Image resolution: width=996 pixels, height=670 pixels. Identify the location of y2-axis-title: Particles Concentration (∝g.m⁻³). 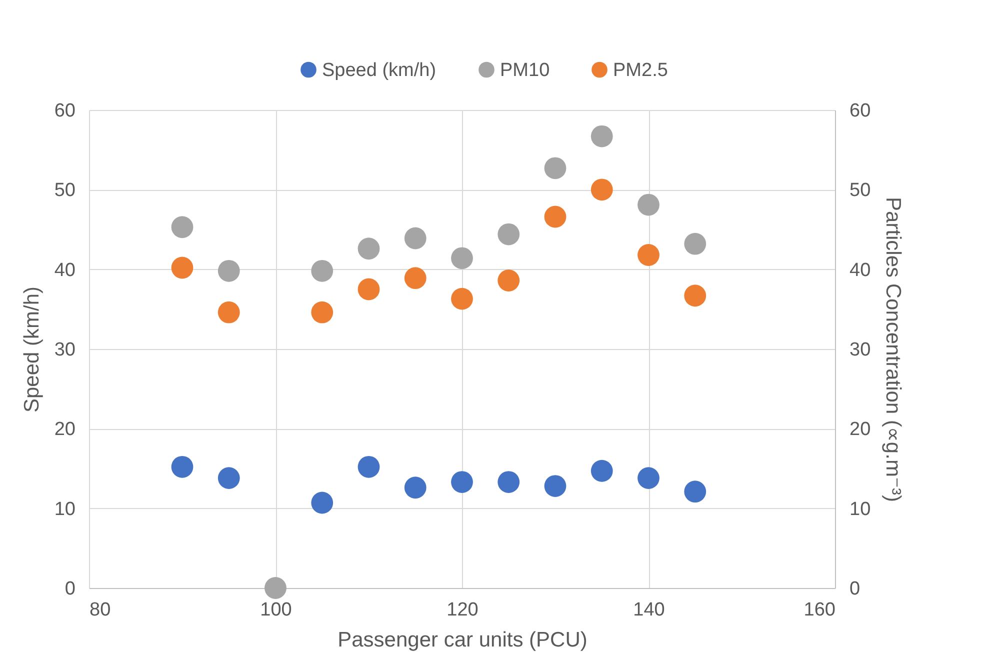
(893, 349).